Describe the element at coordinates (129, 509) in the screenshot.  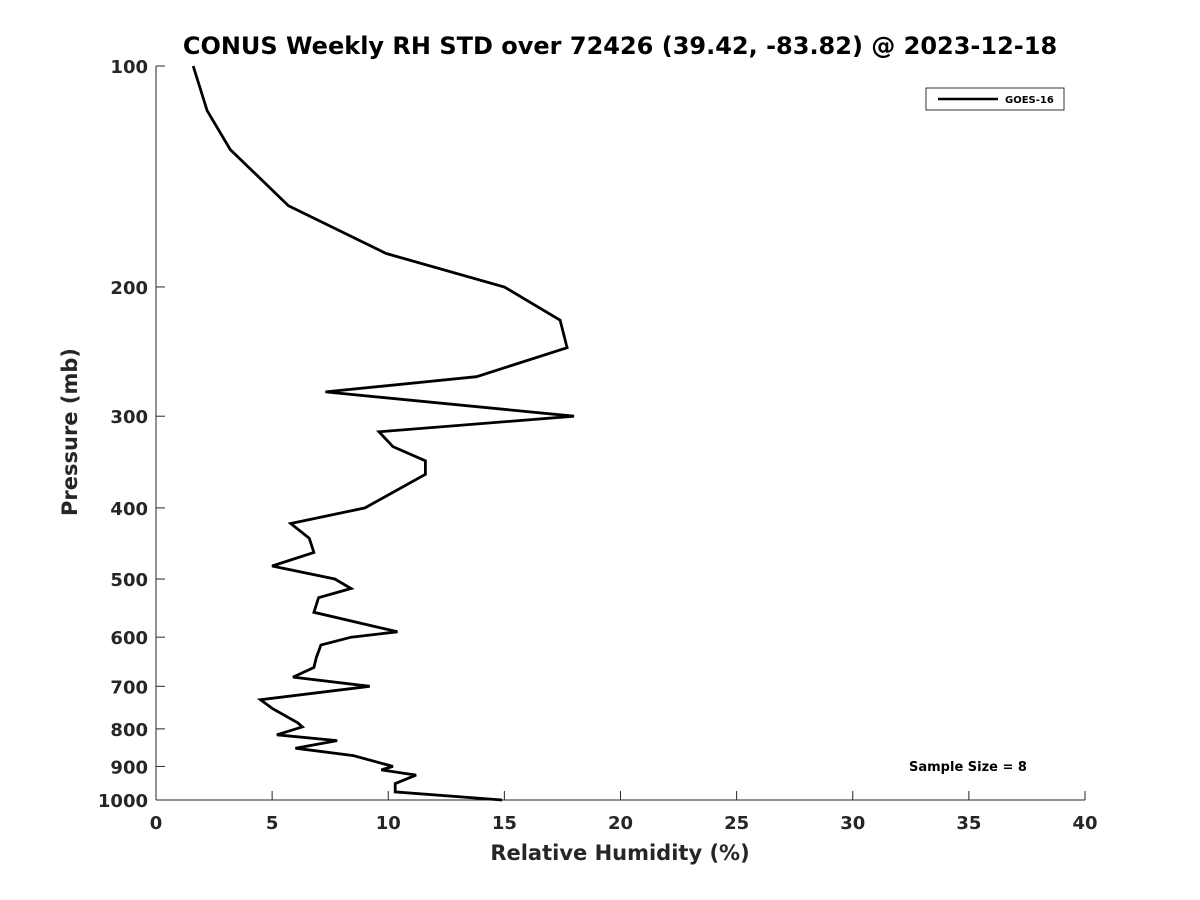
I see `y-tick-label: 400` at that location.